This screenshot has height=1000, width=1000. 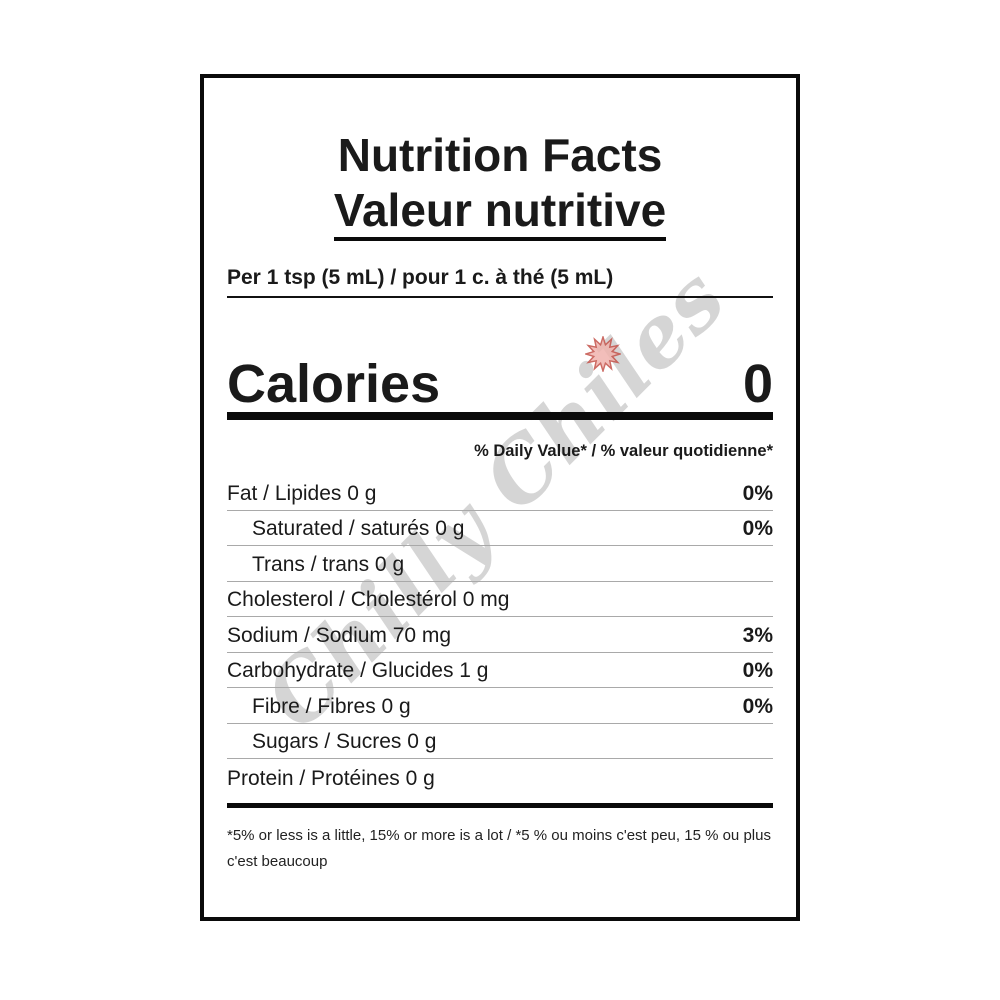 I want to click on daily-value-header: % Daily Value* / % valeur quotidienne*, so click(x=623, y=451).